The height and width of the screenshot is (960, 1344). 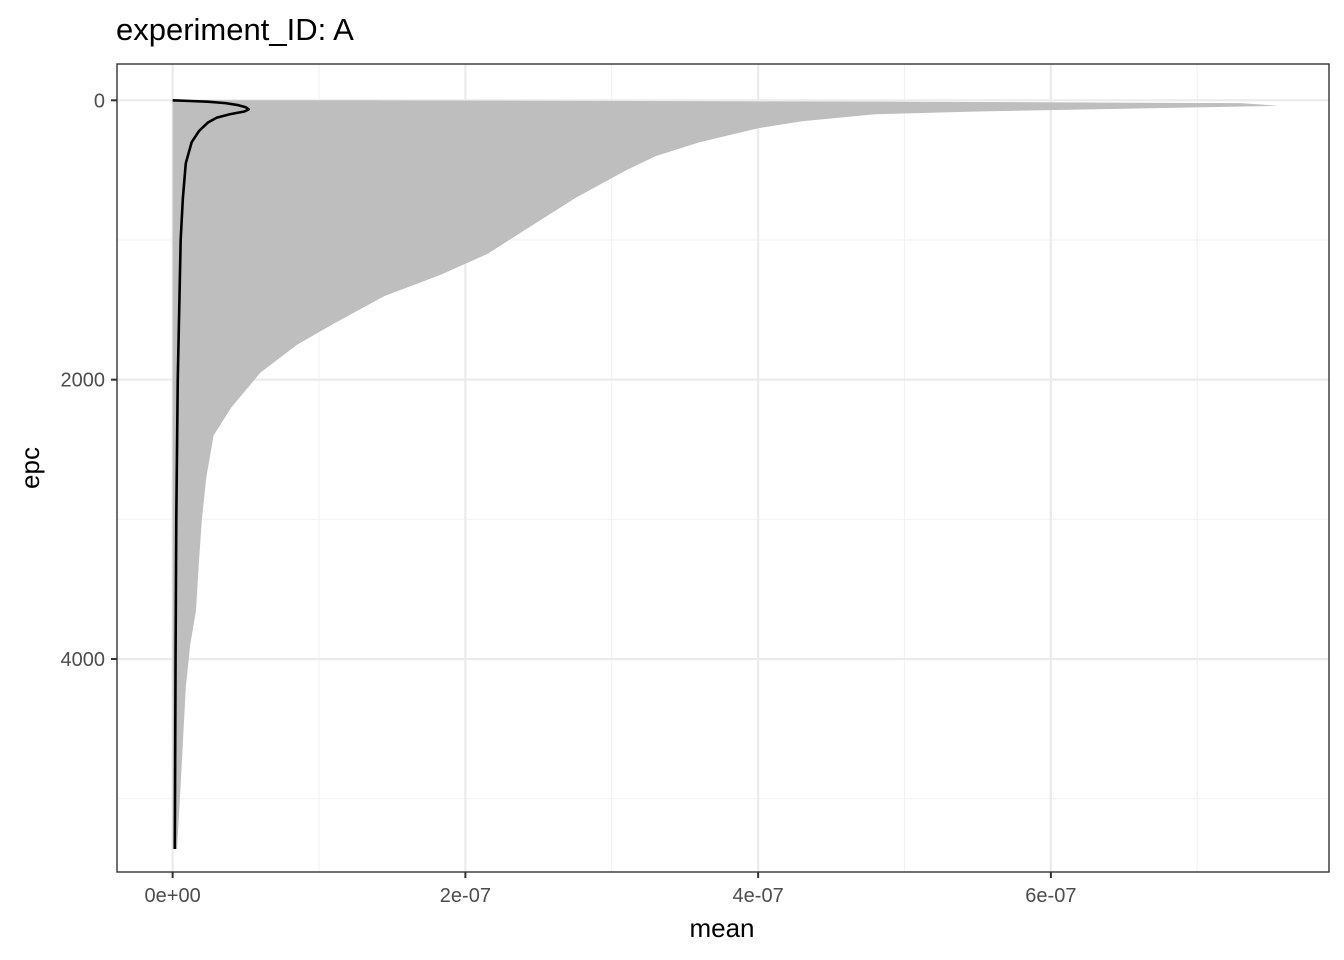 What do you see at coordinates (235, 29) in the screenshot?
I see `chart-title: experiment_ID: A` at bounding box center [235, 29].